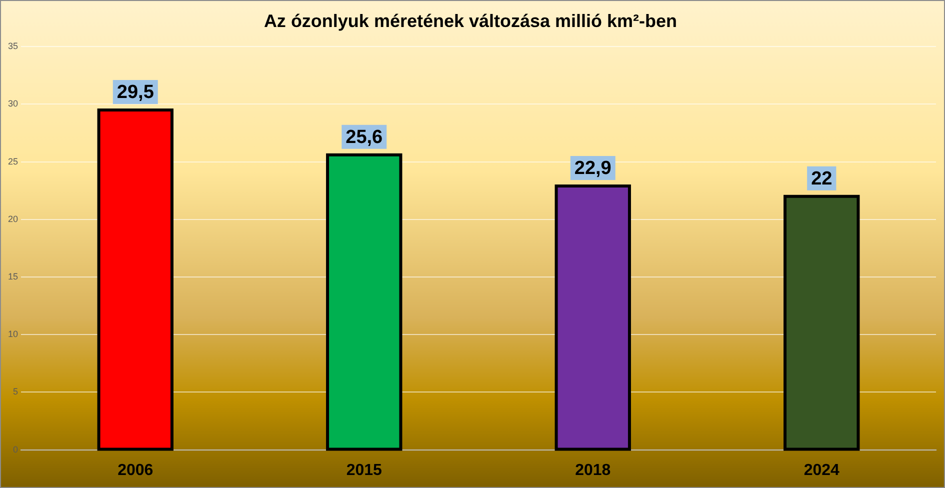 Image resolution: width=945 pixels, height=488 pixels. I want to click on chart-title: Az ózonlyuk méretének változása millió km²-ben, so click(471, 20).